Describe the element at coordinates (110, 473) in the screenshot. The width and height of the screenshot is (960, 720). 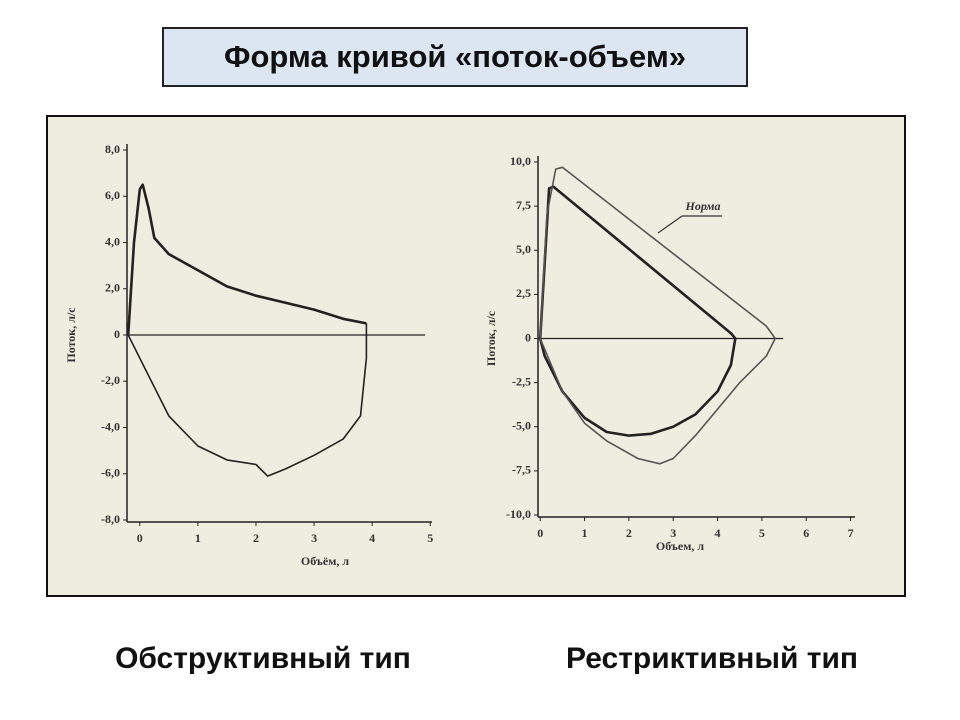
I see `y-tick-label: -6,0` at that location.